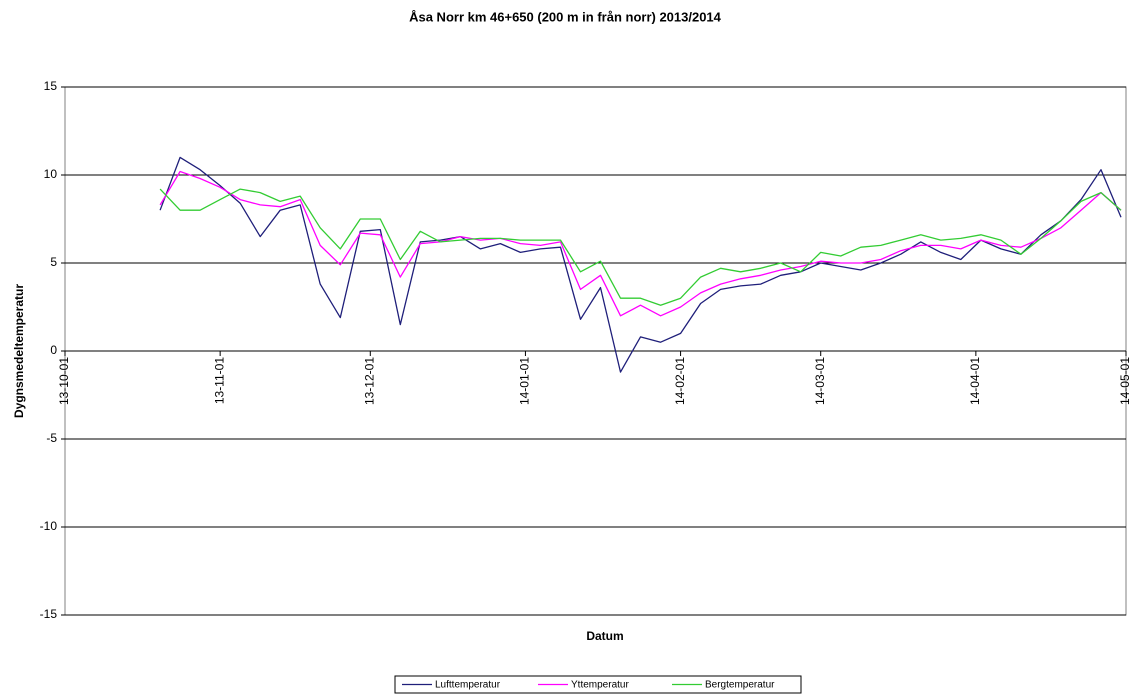 The height and width of the screenshot is (694, 1132). I want to click on legend-box, so click(598, 684).